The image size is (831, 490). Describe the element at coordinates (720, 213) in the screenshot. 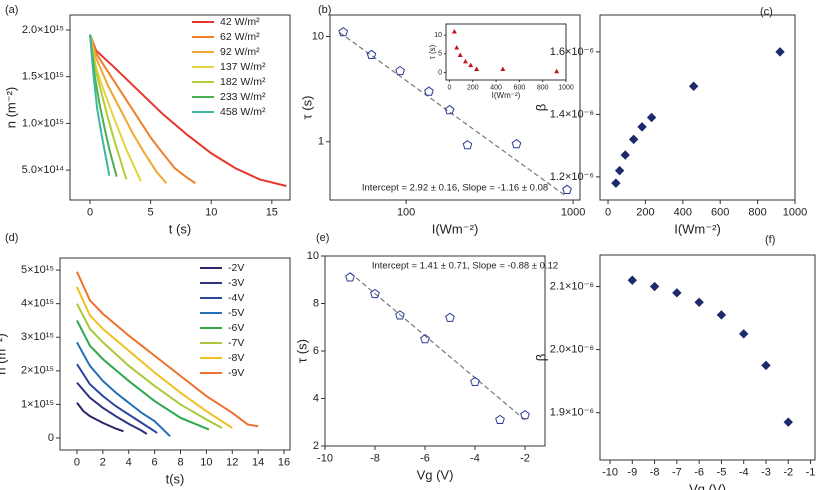

I see `x-tick-label: 600` at that location.